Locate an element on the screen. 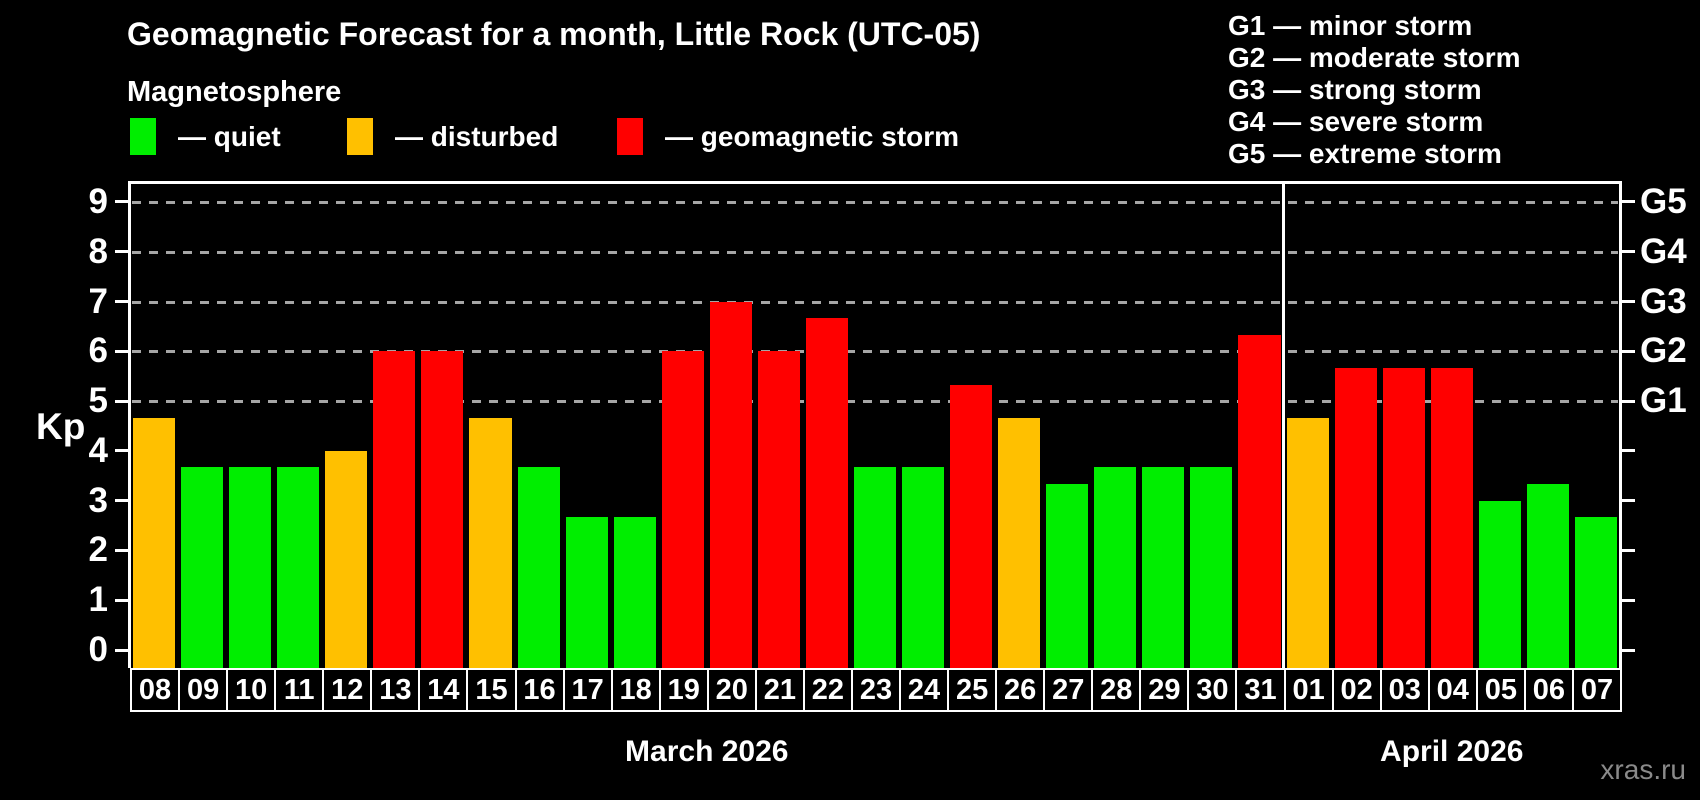  date-cell-05: 05 is located at coordinates (1500, 690).